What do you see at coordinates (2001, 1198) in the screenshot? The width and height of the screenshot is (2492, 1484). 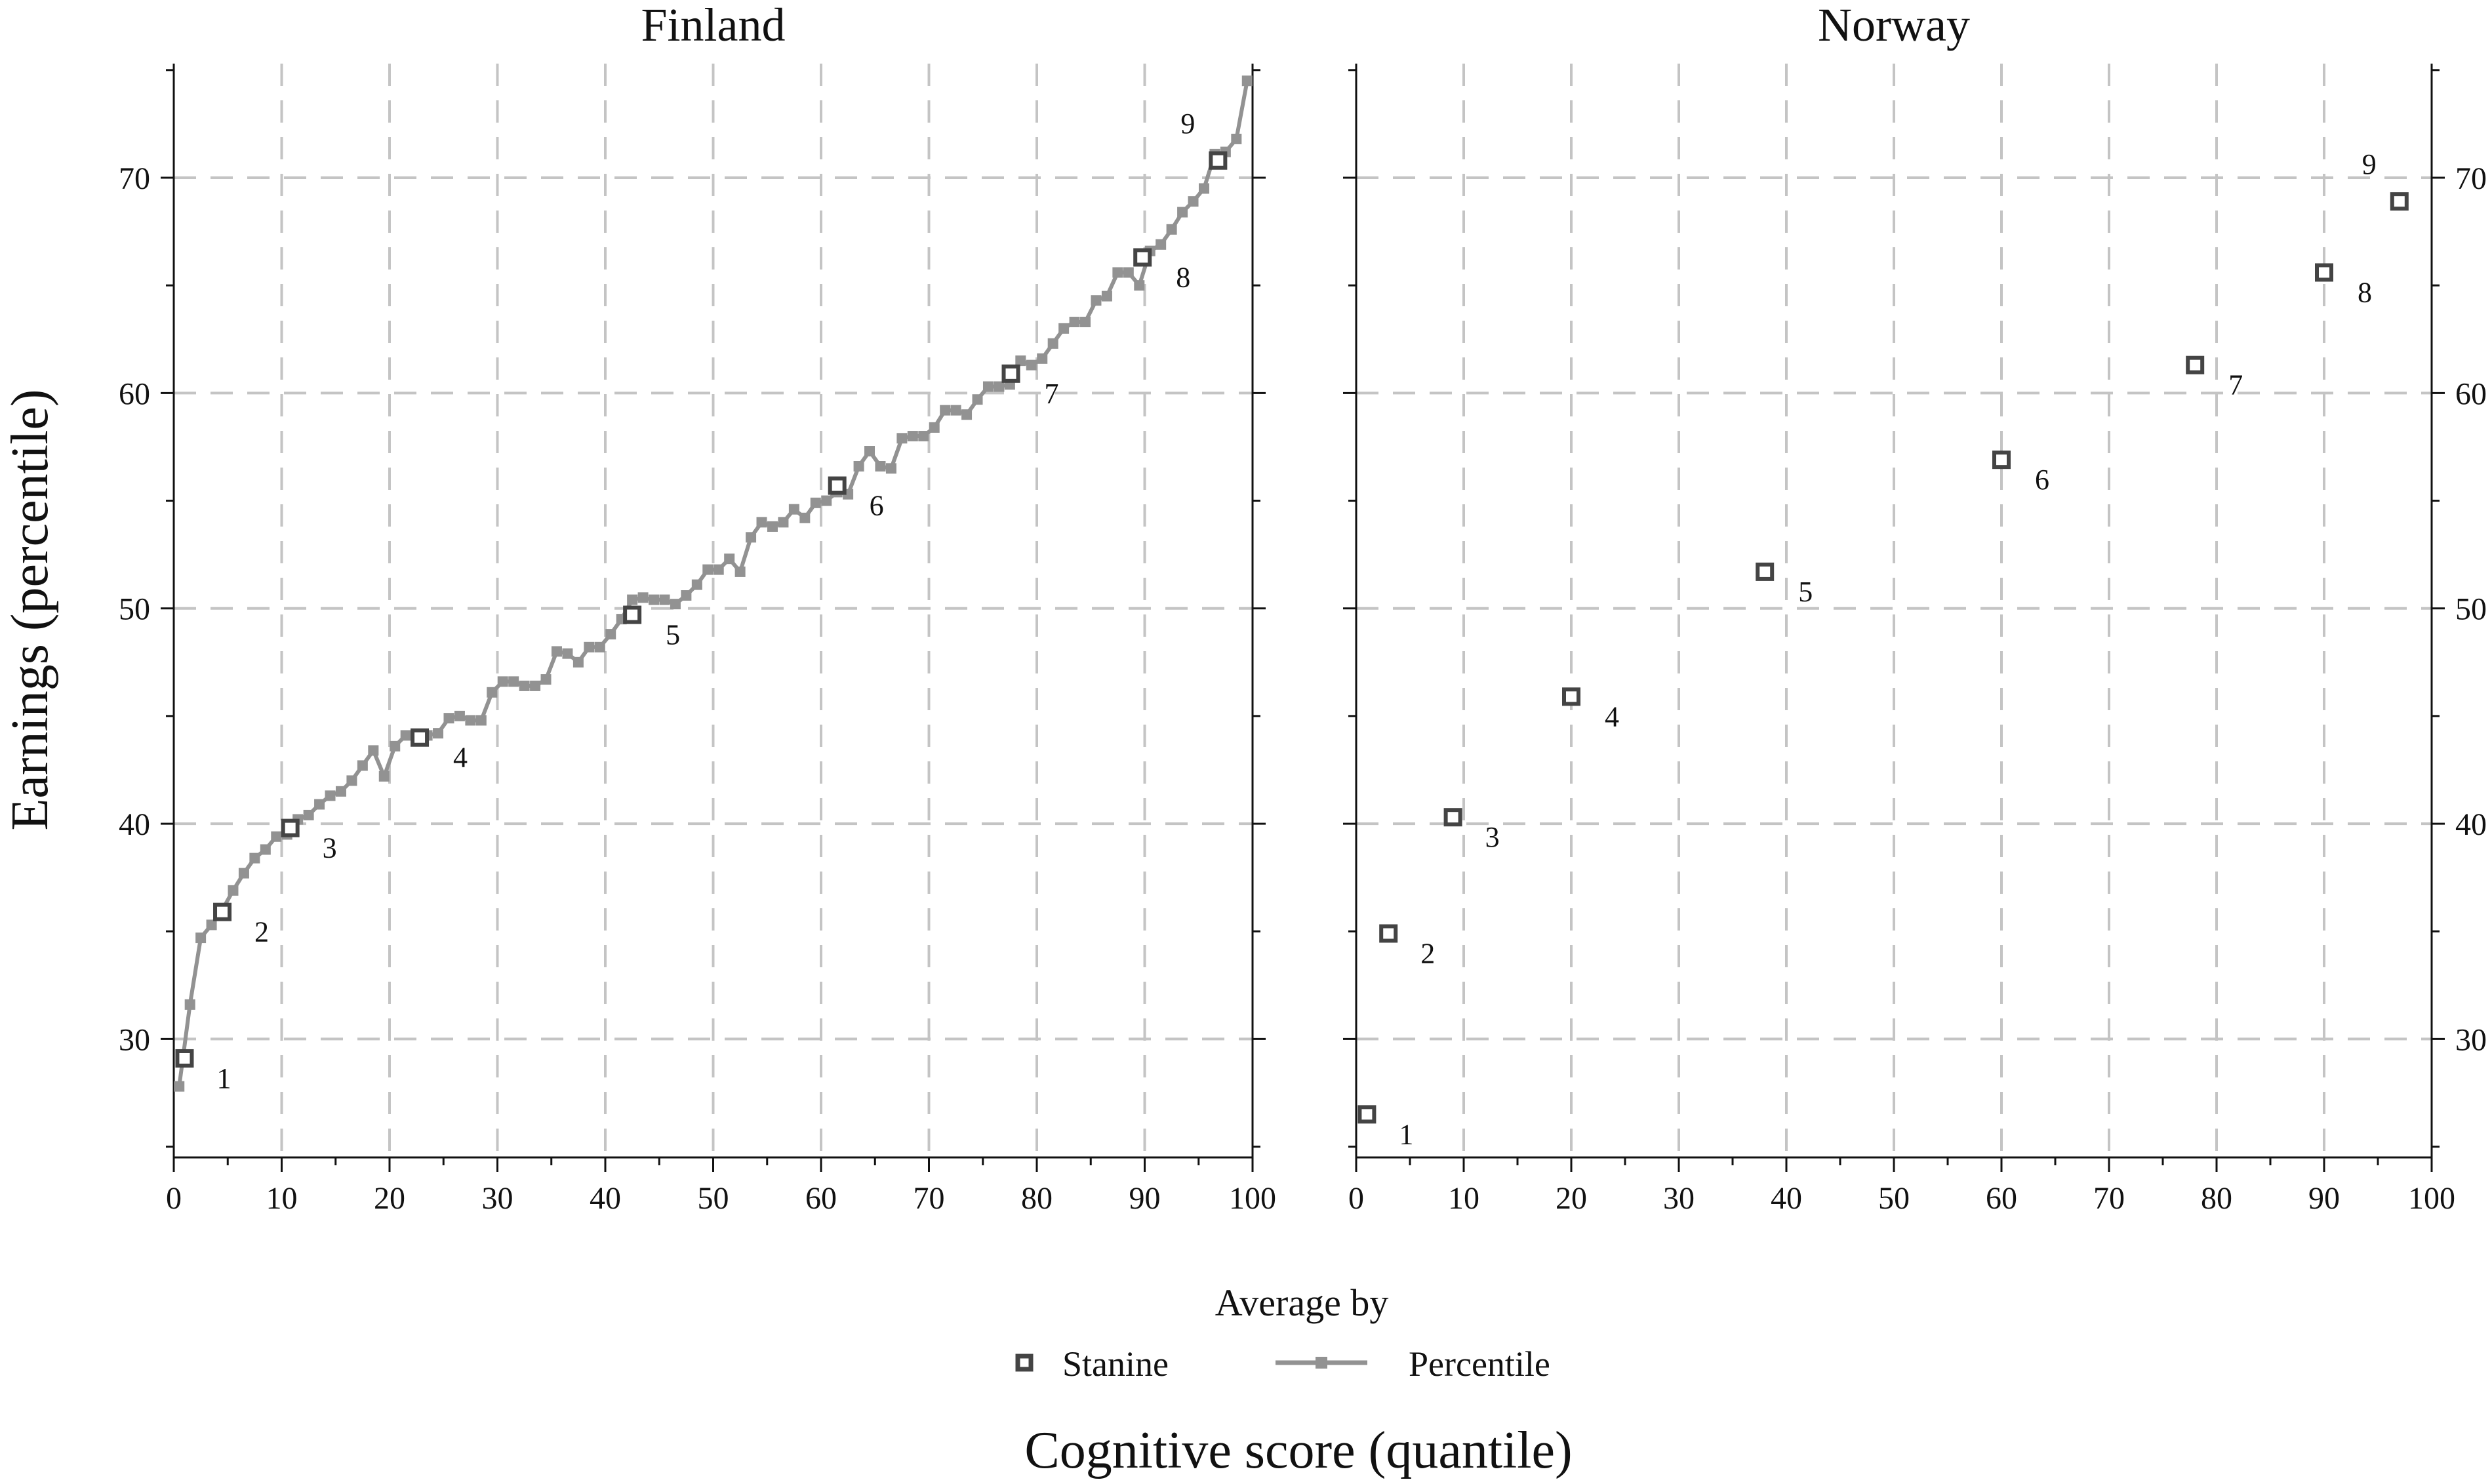 I see `norway-x-tick-label-60: 60` at bounding box center [2001, 1198].